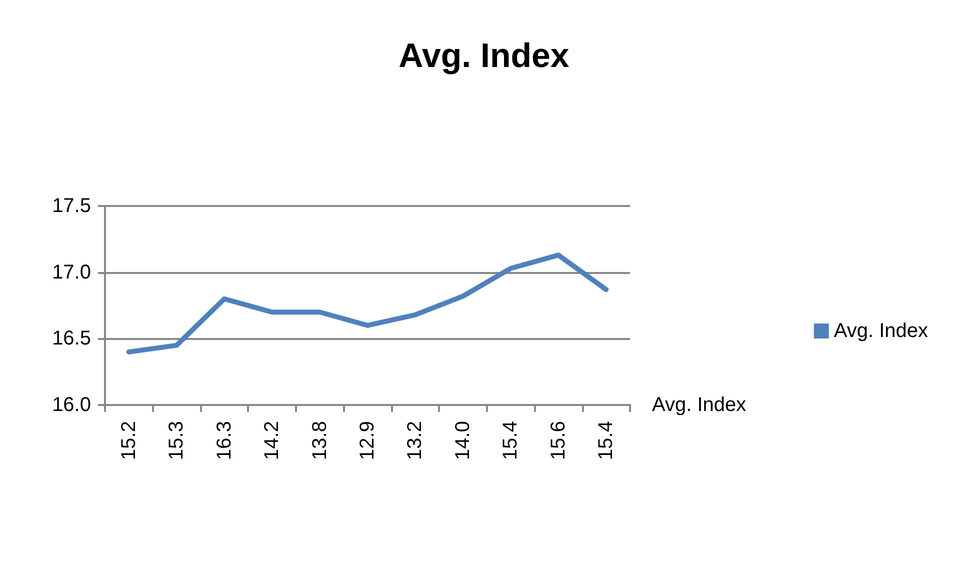 This screenshot has height=564, width=958. I want to click on chart-title: Avg. Index, so click(484, 56).